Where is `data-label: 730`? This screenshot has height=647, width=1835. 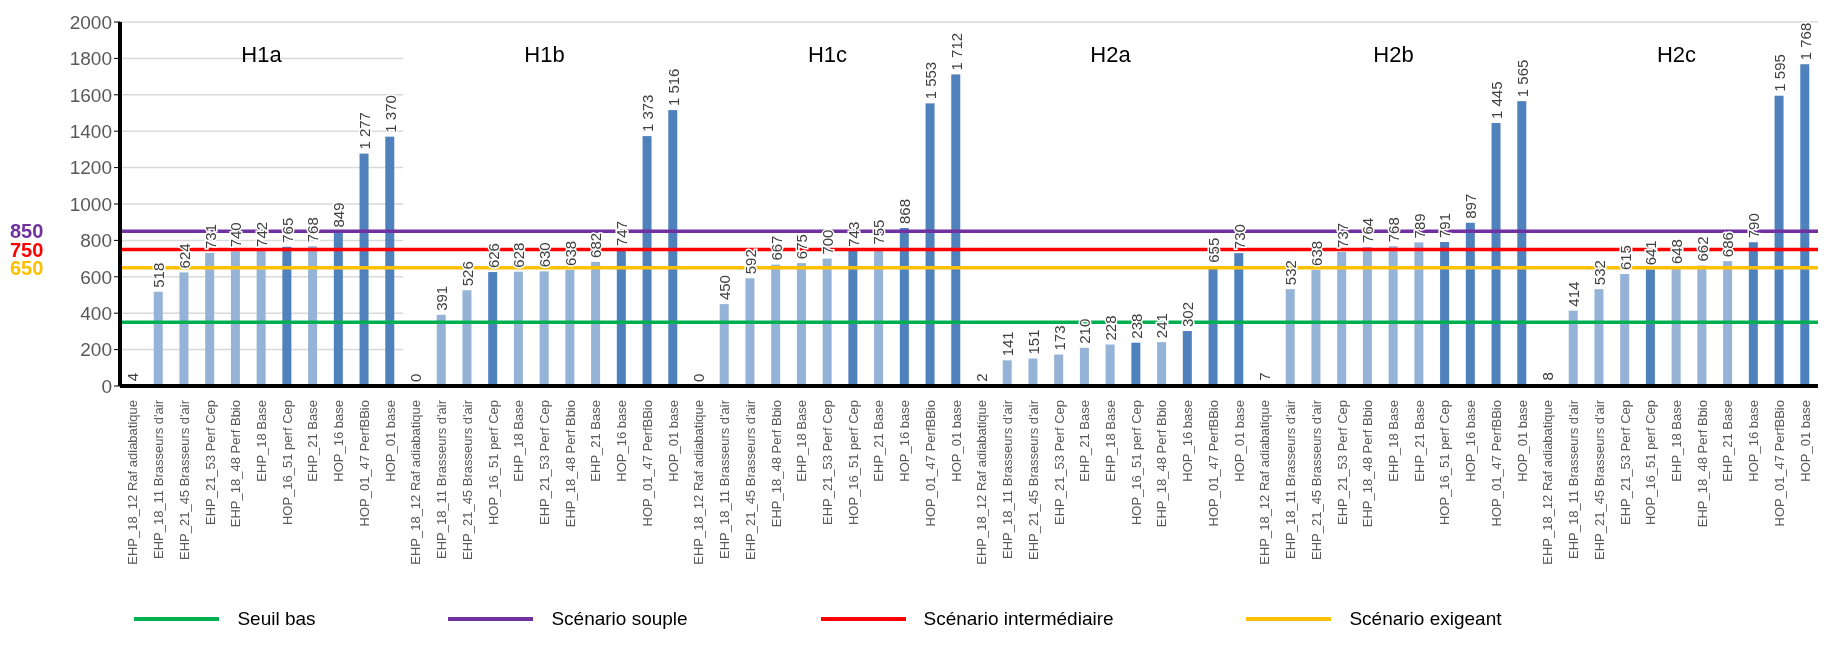
data-label: 730 is located at coordinates (1239, 237).